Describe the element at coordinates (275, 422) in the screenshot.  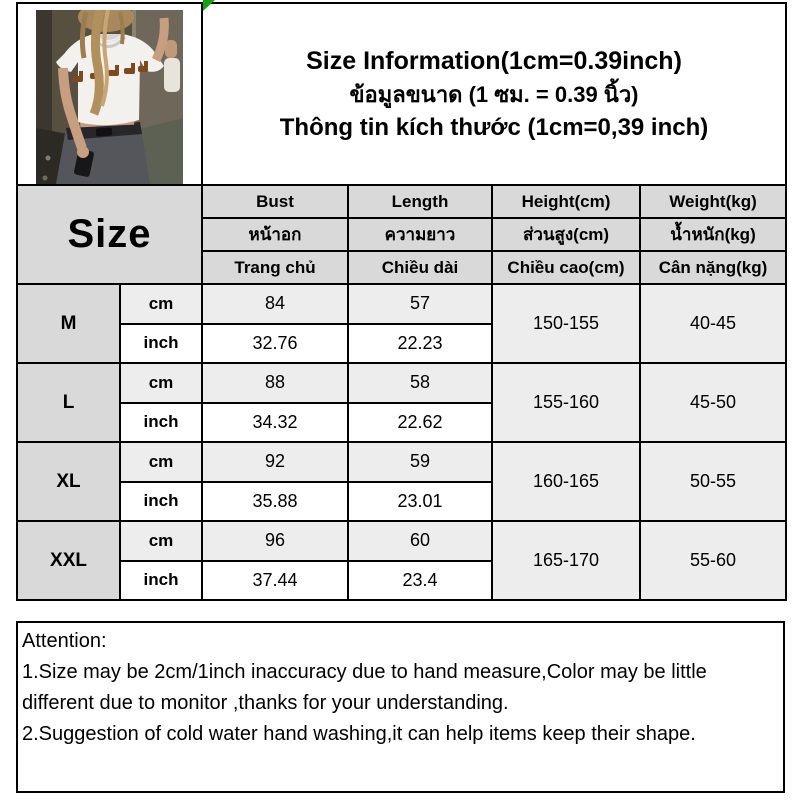
I see `bust-inch-l: 34.32` at that location.